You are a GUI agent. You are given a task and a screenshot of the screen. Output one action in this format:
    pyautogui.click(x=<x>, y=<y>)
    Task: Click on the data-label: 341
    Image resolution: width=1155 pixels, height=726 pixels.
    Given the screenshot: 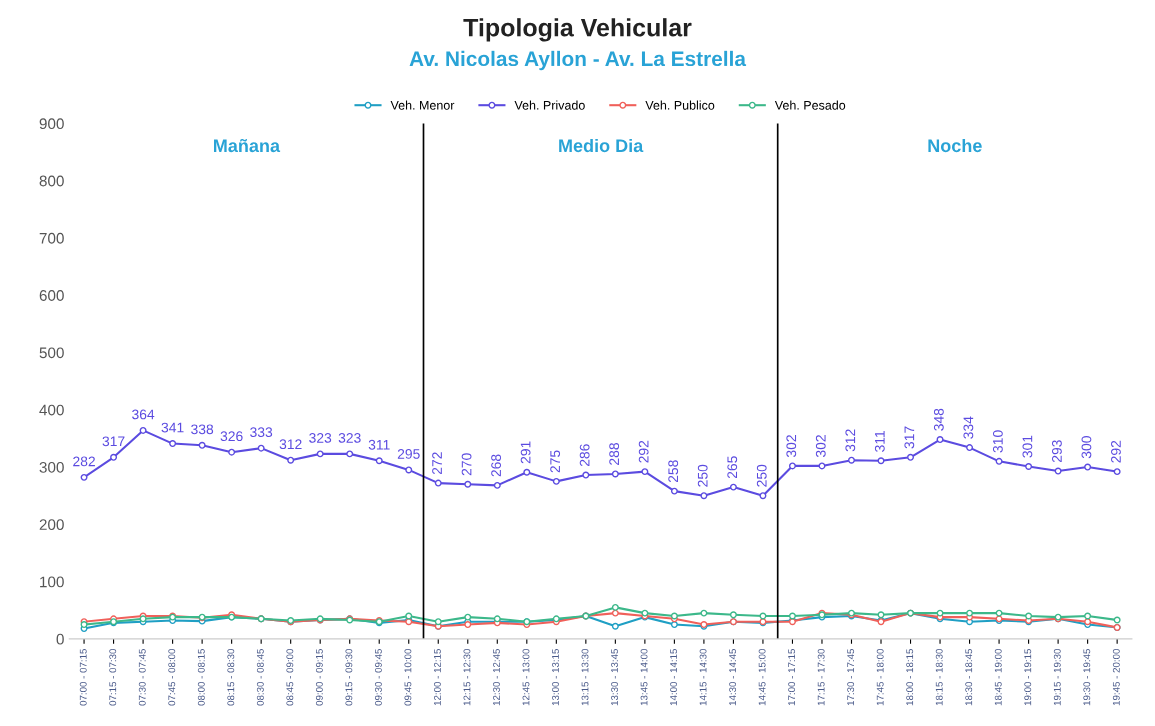 What is the action you would take?
    pyautogui.click(x=172, y=427)
    